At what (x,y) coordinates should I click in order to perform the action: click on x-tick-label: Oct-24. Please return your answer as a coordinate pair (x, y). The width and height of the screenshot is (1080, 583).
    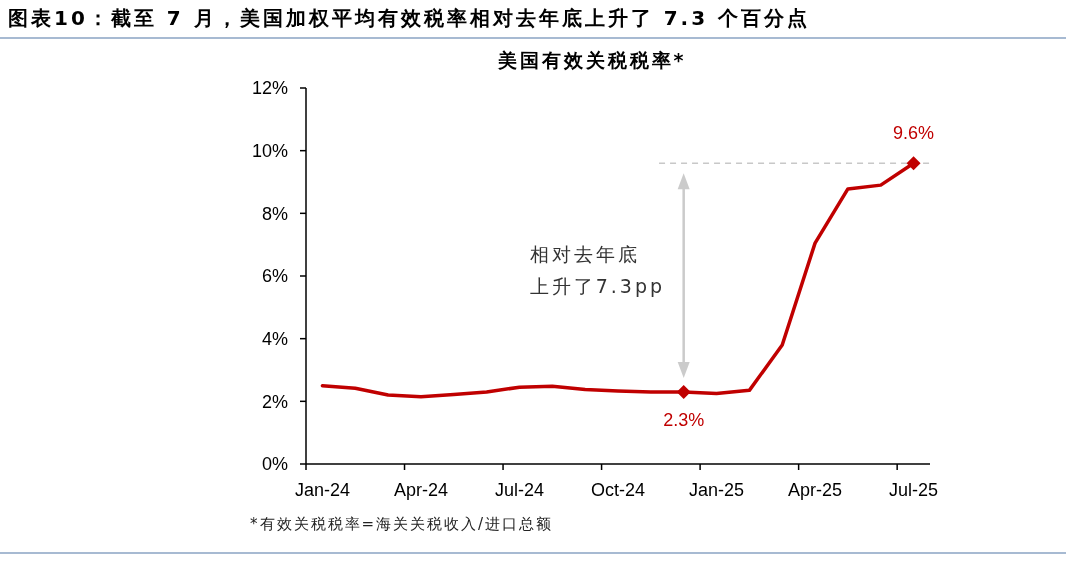
    Looking at the image, I should click on (618, 490).